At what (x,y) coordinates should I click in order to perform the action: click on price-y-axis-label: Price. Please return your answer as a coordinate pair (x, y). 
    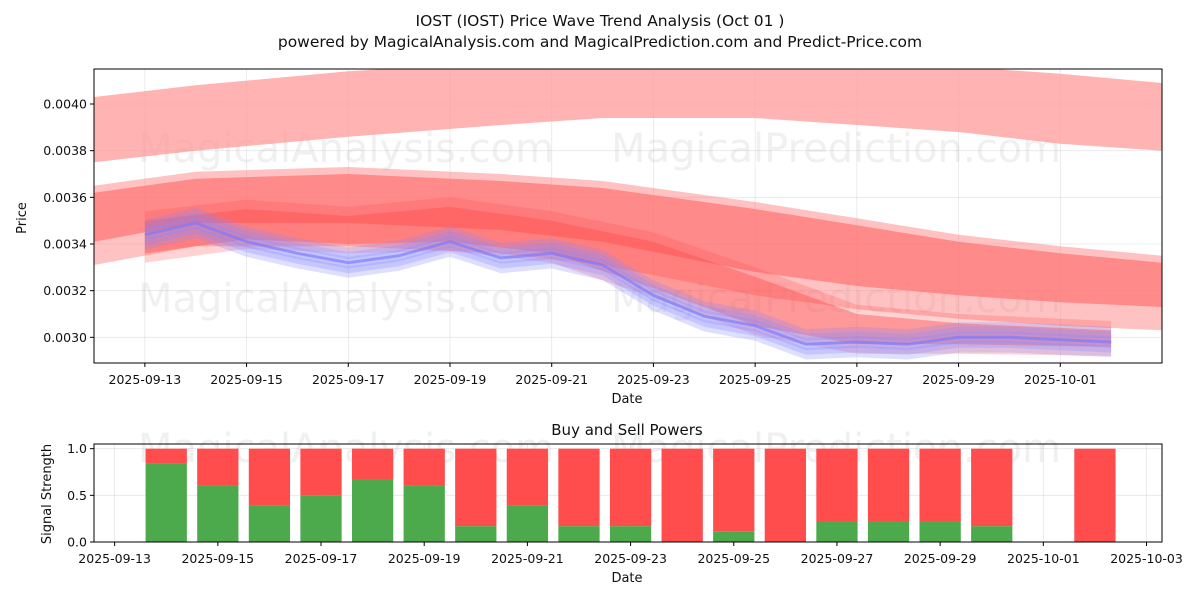
    Looking at the image, I should click on (22, 218).